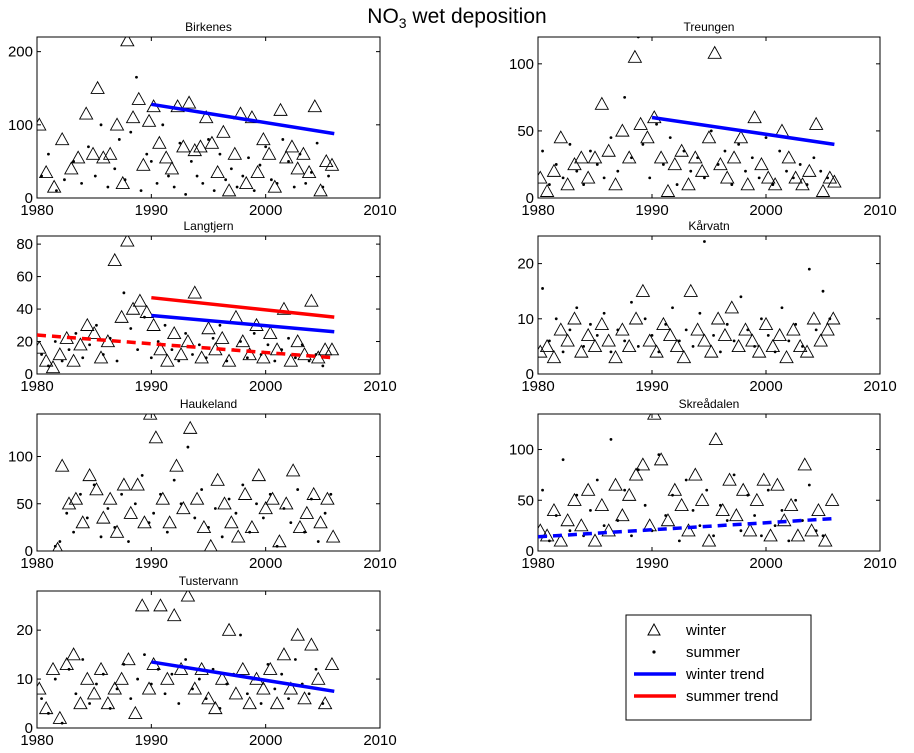 This screenshot has height=753, width=914. Describe the element at coordinates (209, 581) in the screenshot. I see `panel-title: Tustervann` at that location.